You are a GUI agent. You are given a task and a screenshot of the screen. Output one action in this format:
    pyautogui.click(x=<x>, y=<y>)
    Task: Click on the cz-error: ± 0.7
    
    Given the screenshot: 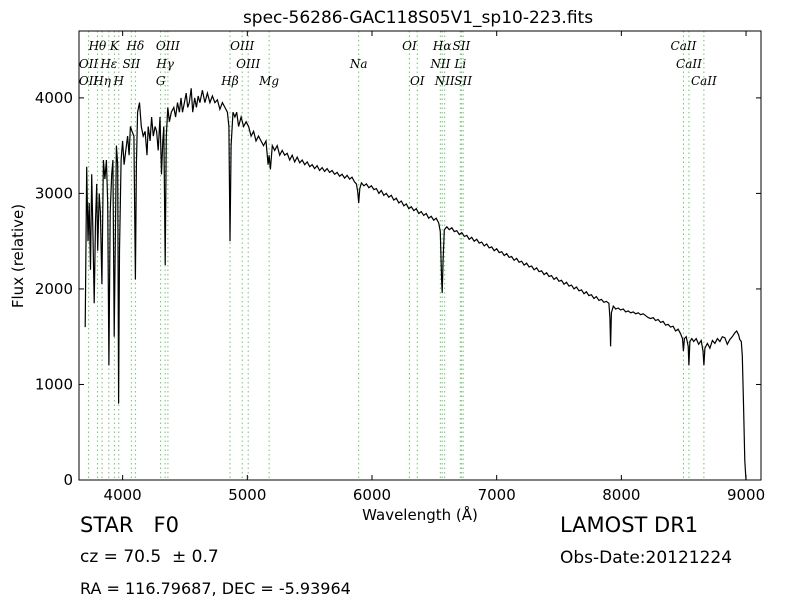 What is the action you would take?
    pyautogui.click(x=195, y=557)
    